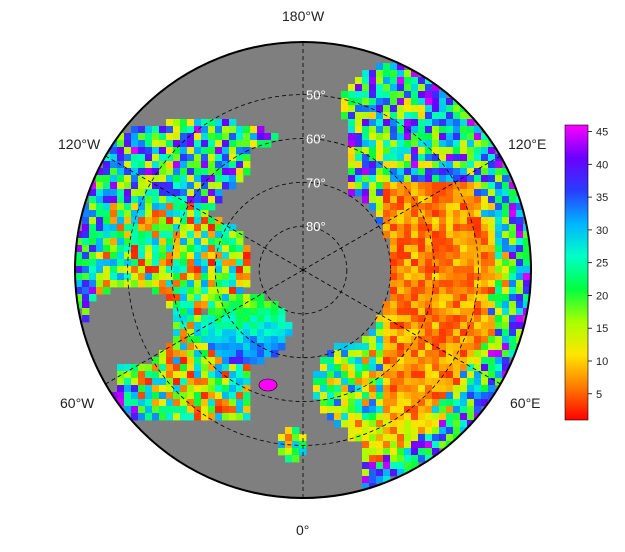 This screenshot has width=625, height=552. Describe the element at coordinates (316, 138) in the screenshot. I see `latitude-label: 60°` at that location.